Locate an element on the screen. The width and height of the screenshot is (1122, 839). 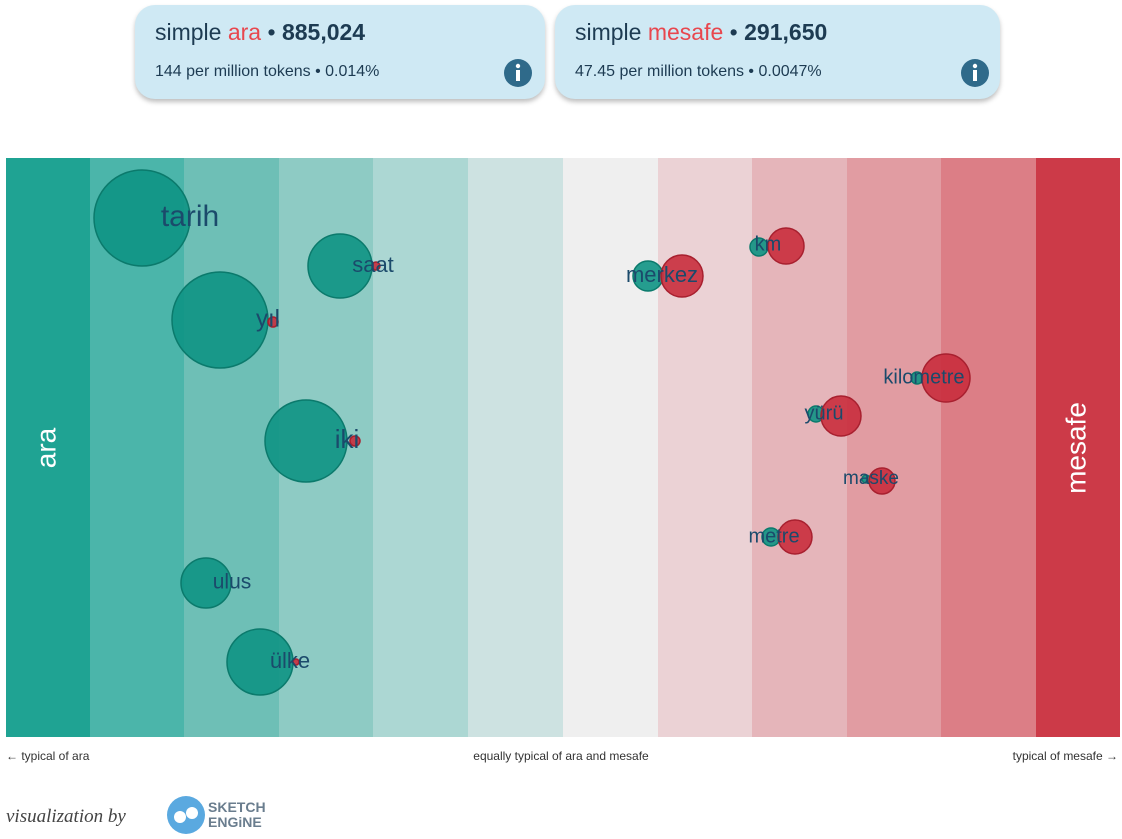
word: ulus is located at coordinates (232, 582).